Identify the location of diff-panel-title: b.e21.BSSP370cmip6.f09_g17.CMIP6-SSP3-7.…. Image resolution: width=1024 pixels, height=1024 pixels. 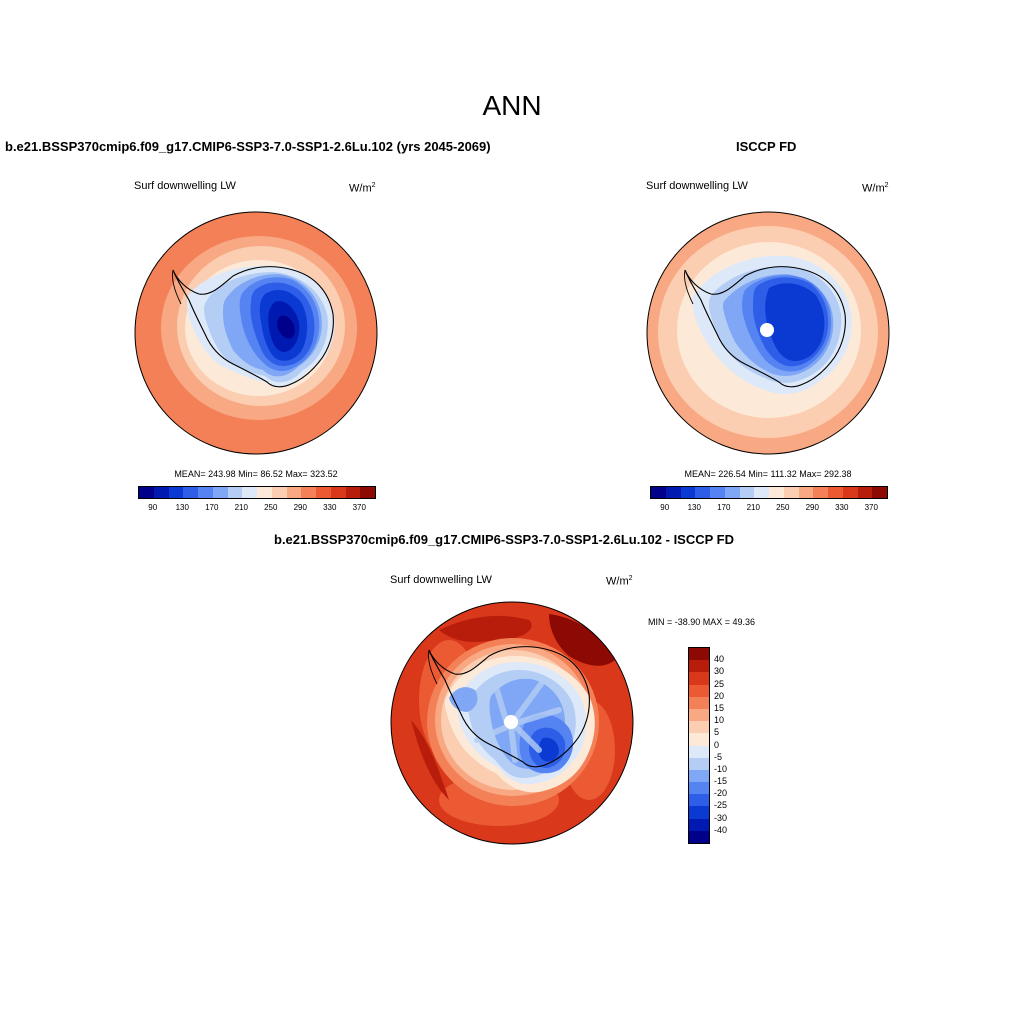
(504, 539).